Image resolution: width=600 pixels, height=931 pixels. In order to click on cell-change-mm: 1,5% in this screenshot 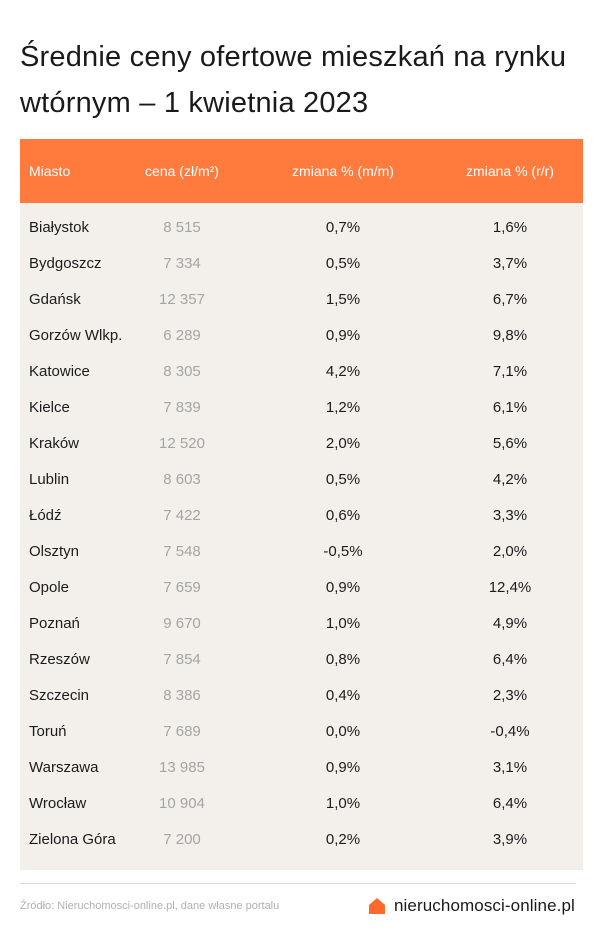, I will do `click(343, 299)`.